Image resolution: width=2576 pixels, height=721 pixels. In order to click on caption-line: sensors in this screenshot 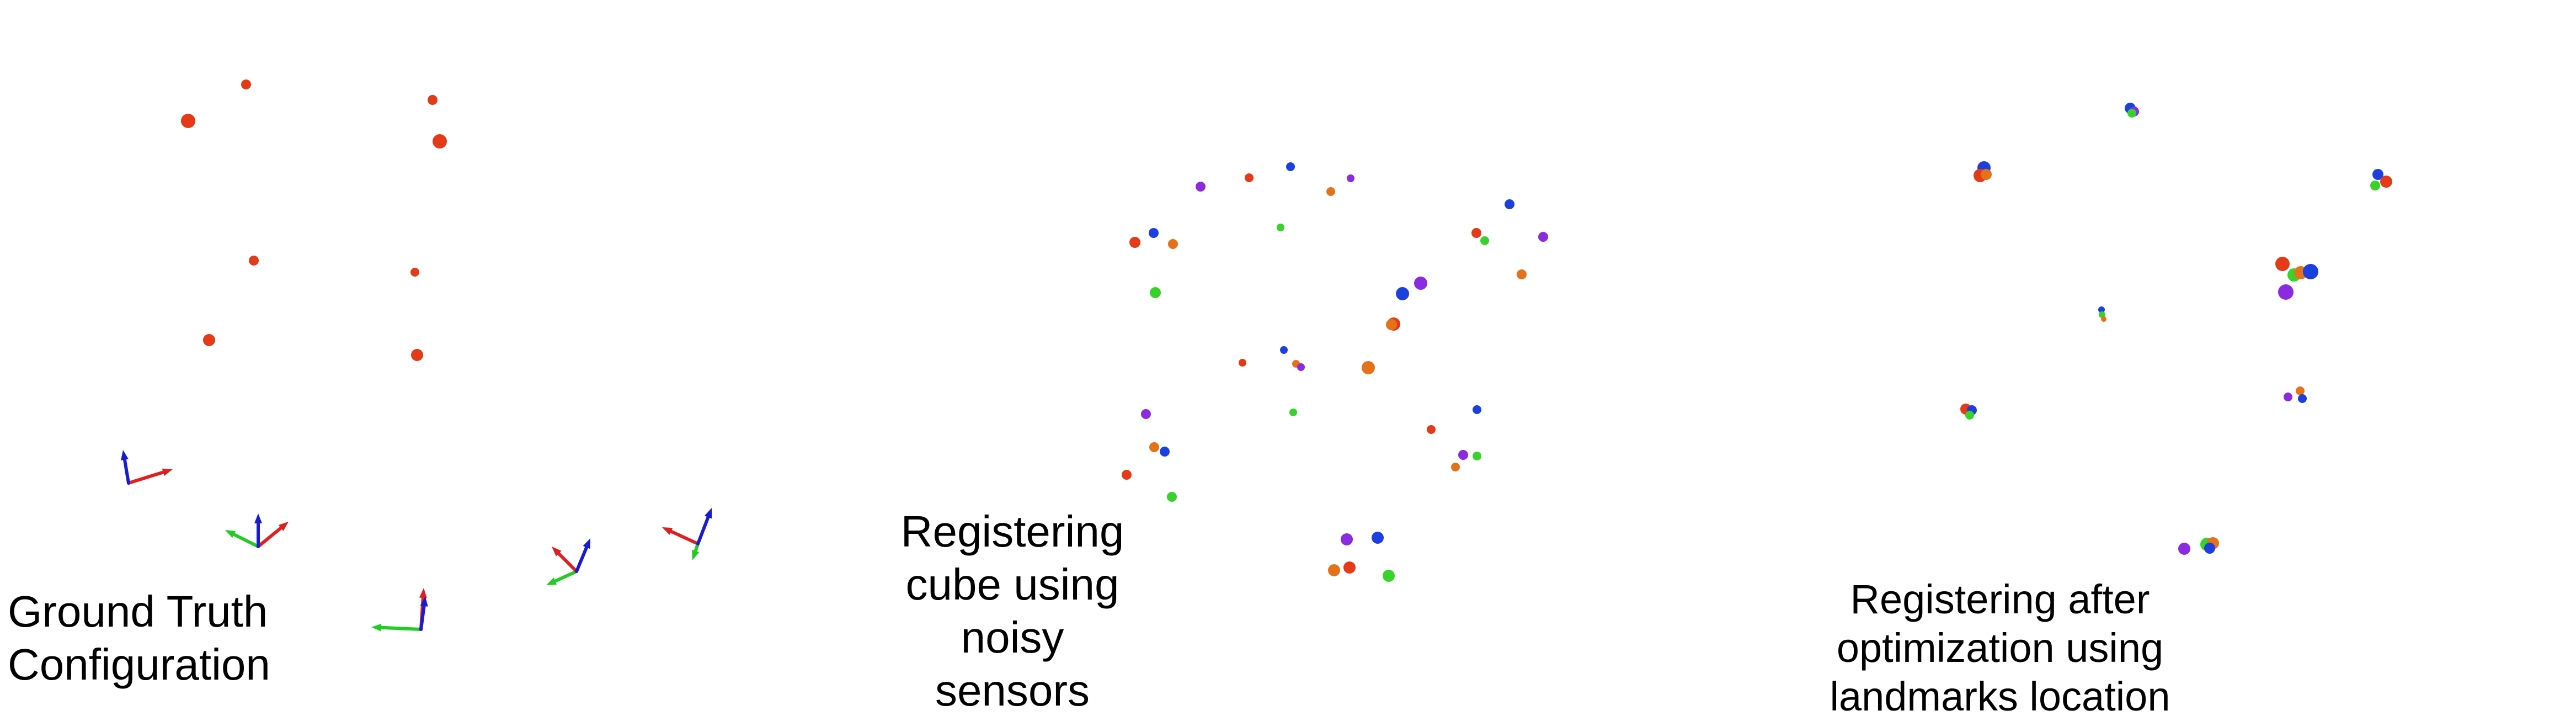, I will do `click(1012, 690)`.